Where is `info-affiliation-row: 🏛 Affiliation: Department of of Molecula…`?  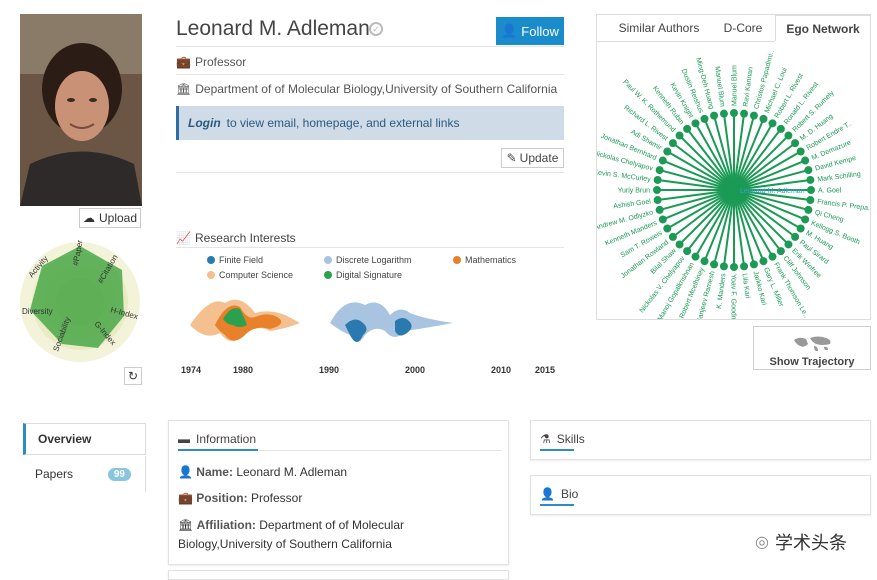 info-affiliation-row: 🏛 Affiliation: Department of of Molecula… is located at coordinates (291, 525).